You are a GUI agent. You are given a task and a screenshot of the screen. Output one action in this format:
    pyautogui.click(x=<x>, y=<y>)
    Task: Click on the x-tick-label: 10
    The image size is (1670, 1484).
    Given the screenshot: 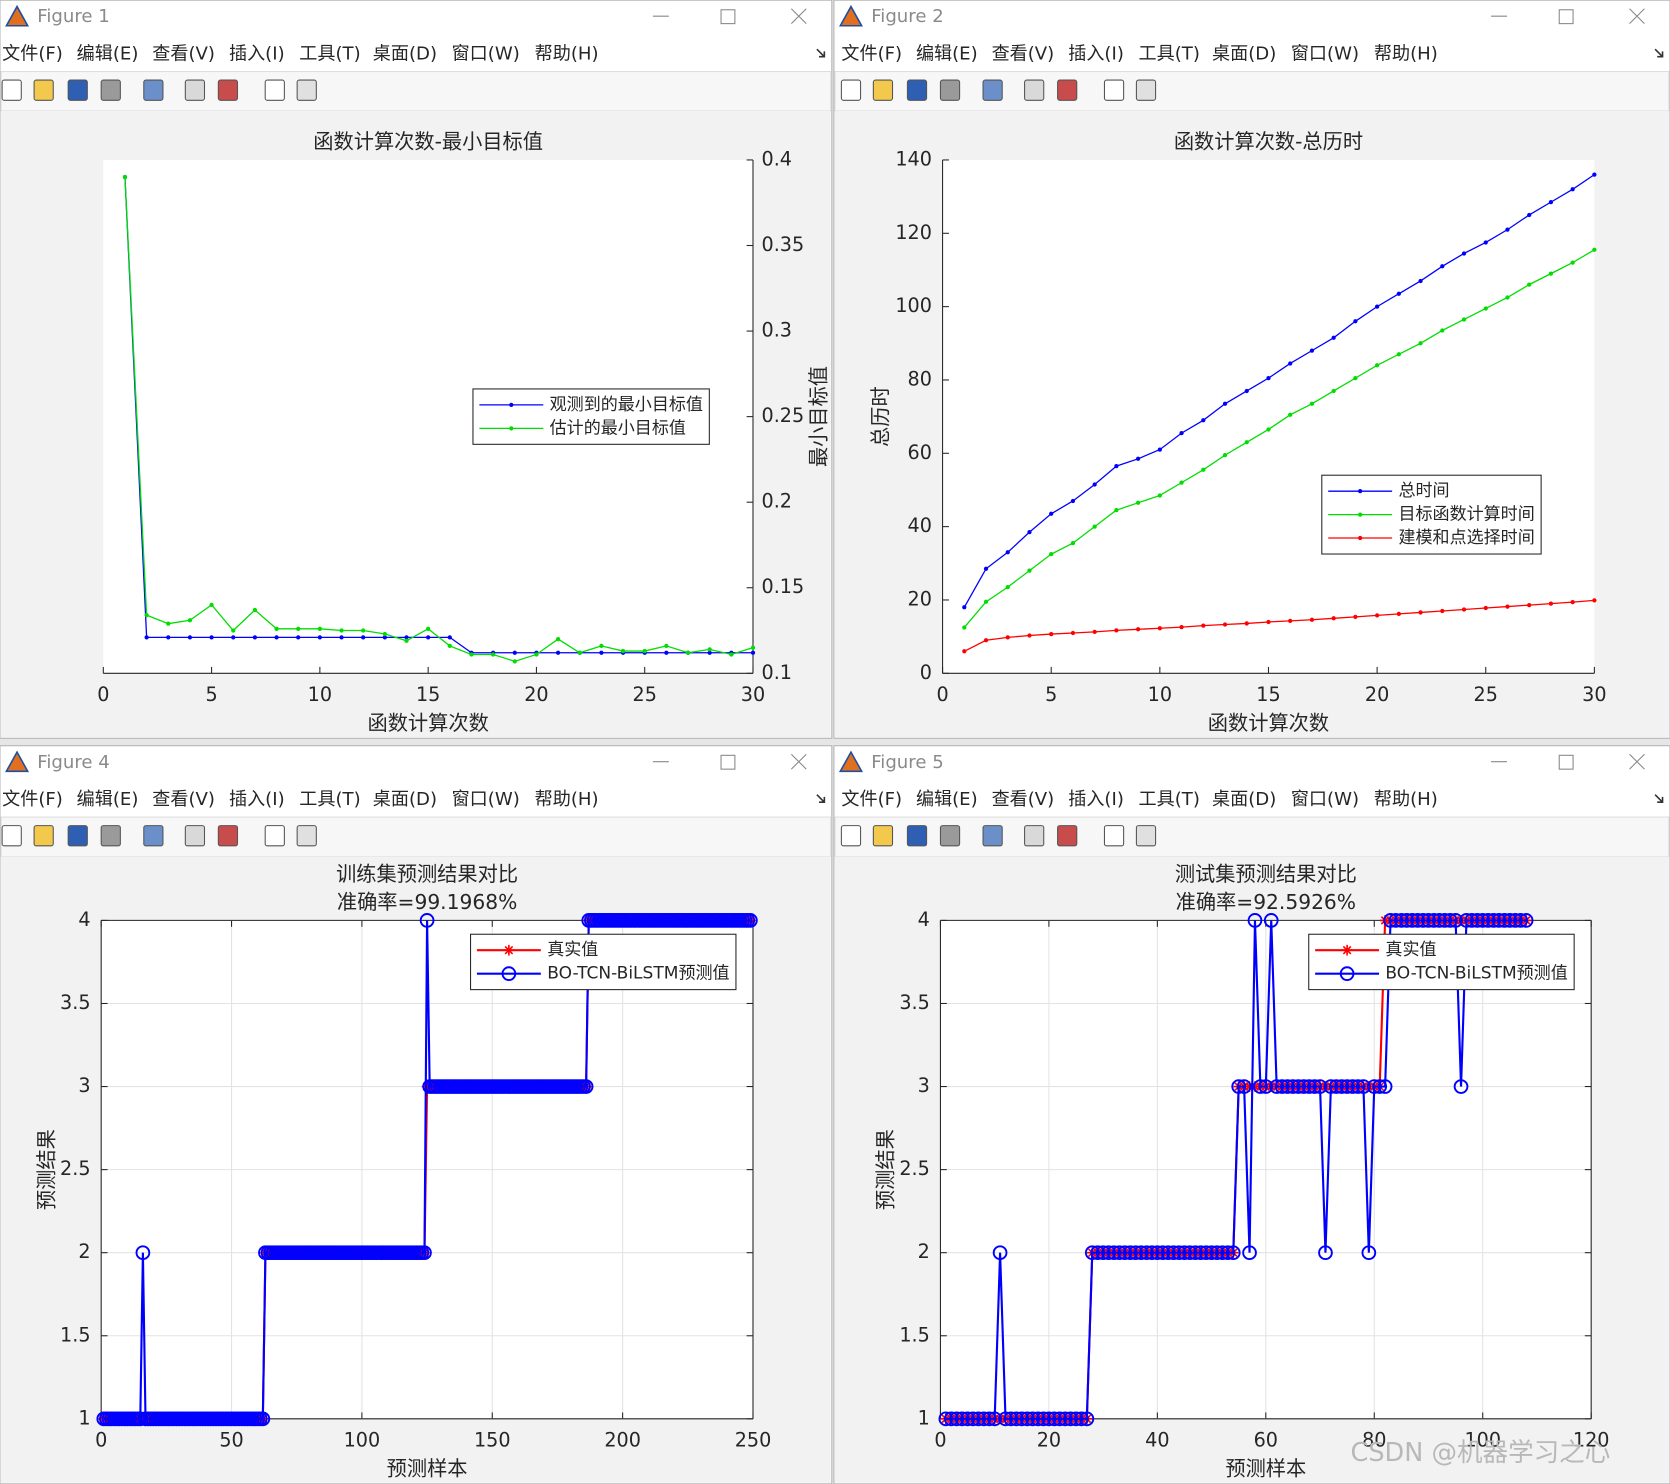 What is the action you would take?
    pyautogui.click(x=1160, y=694)
    